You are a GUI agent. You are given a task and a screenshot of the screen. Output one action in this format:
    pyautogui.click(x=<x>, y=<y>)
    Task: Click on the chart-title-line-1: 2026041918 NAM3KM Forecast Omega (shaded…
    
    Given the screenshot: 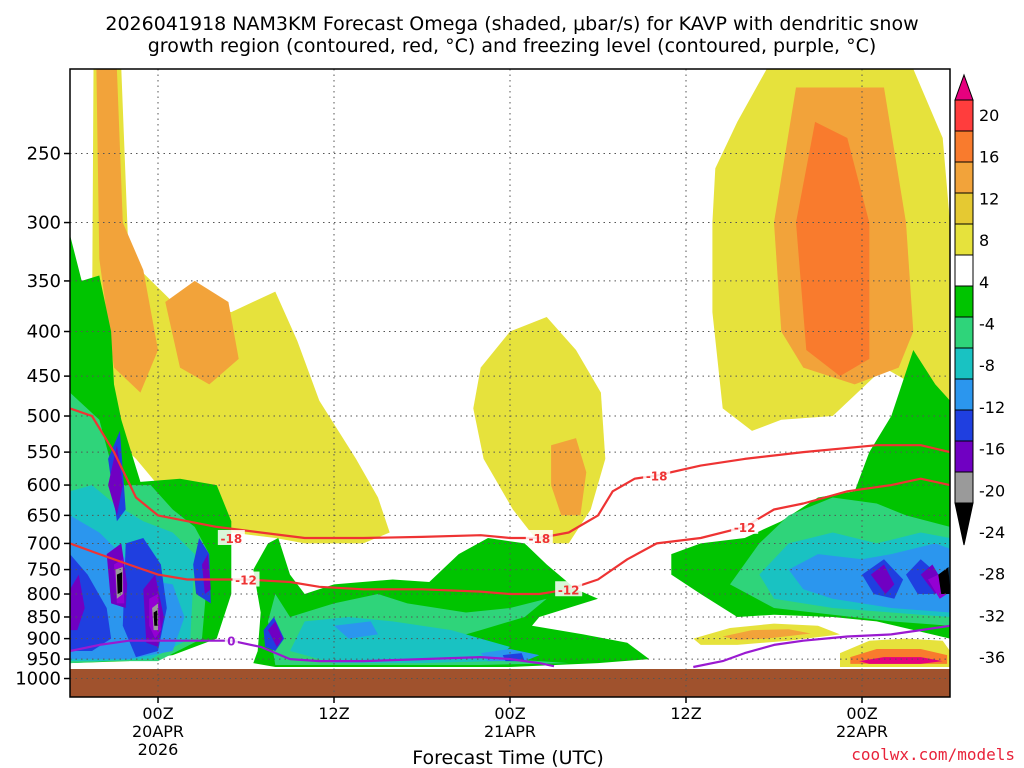 What is the action you would take?
    pyautogui.click(x=511, y=24)
    